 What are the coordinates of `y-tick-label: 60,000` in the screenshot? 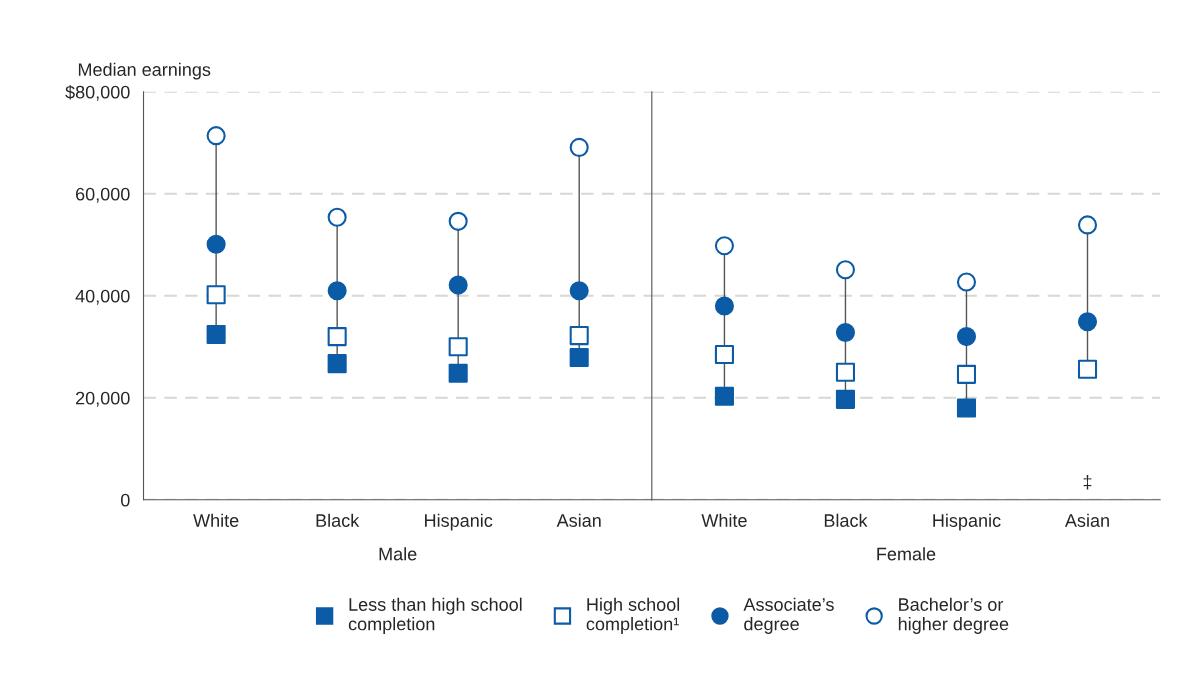 It's located at (103, 195).